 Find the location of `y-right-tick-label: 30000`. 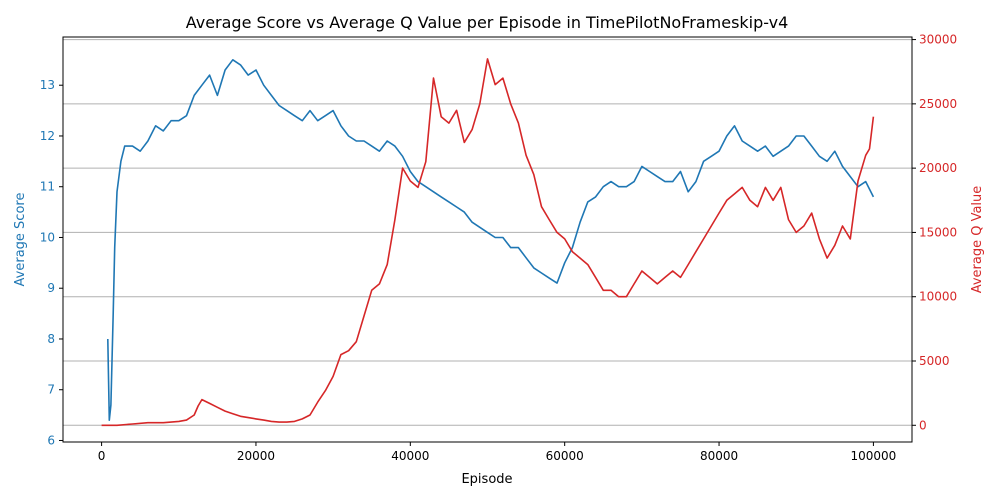

y-right-tick-label: 30000 is located at coordinates (938, 40).